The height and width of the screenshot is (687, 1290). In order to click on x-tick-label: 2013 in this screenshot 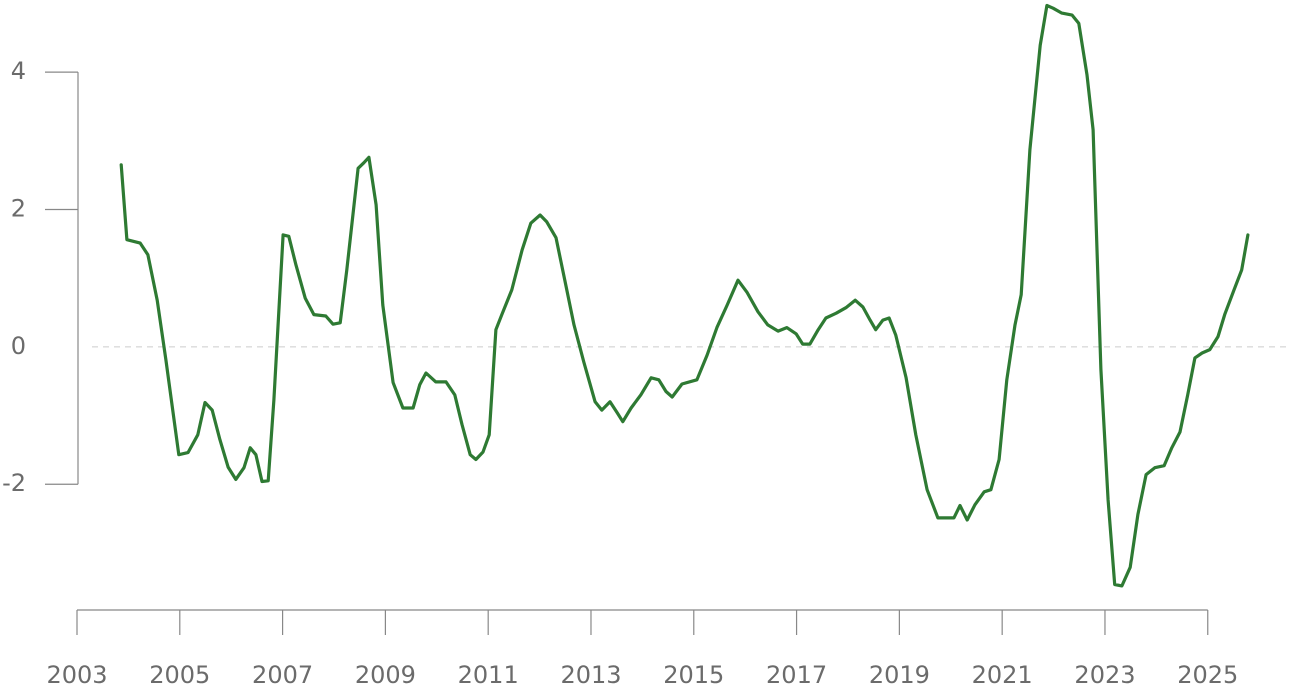, I will do `click(590, 674)`.